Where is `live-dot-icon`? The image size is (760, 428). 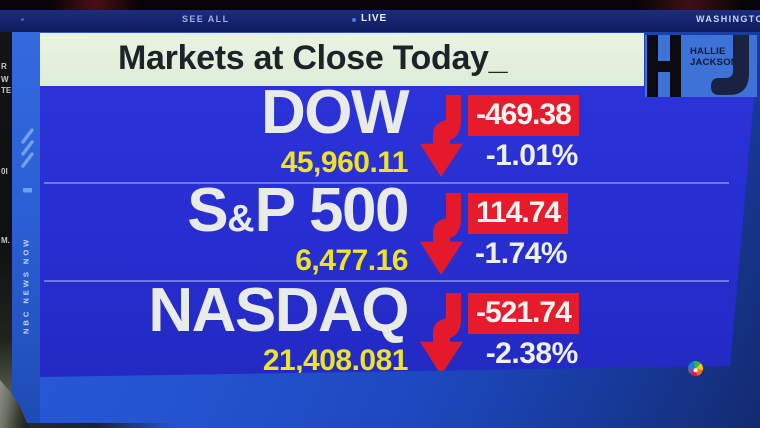
live-dot-icon is located at coordinates (354, 20).